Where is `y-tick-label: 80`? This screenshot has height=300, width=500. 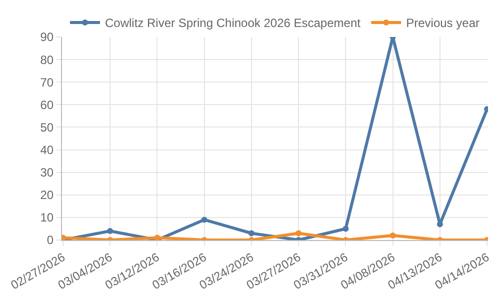
y-tick-label: 80 is located at coordinates (47, 59).